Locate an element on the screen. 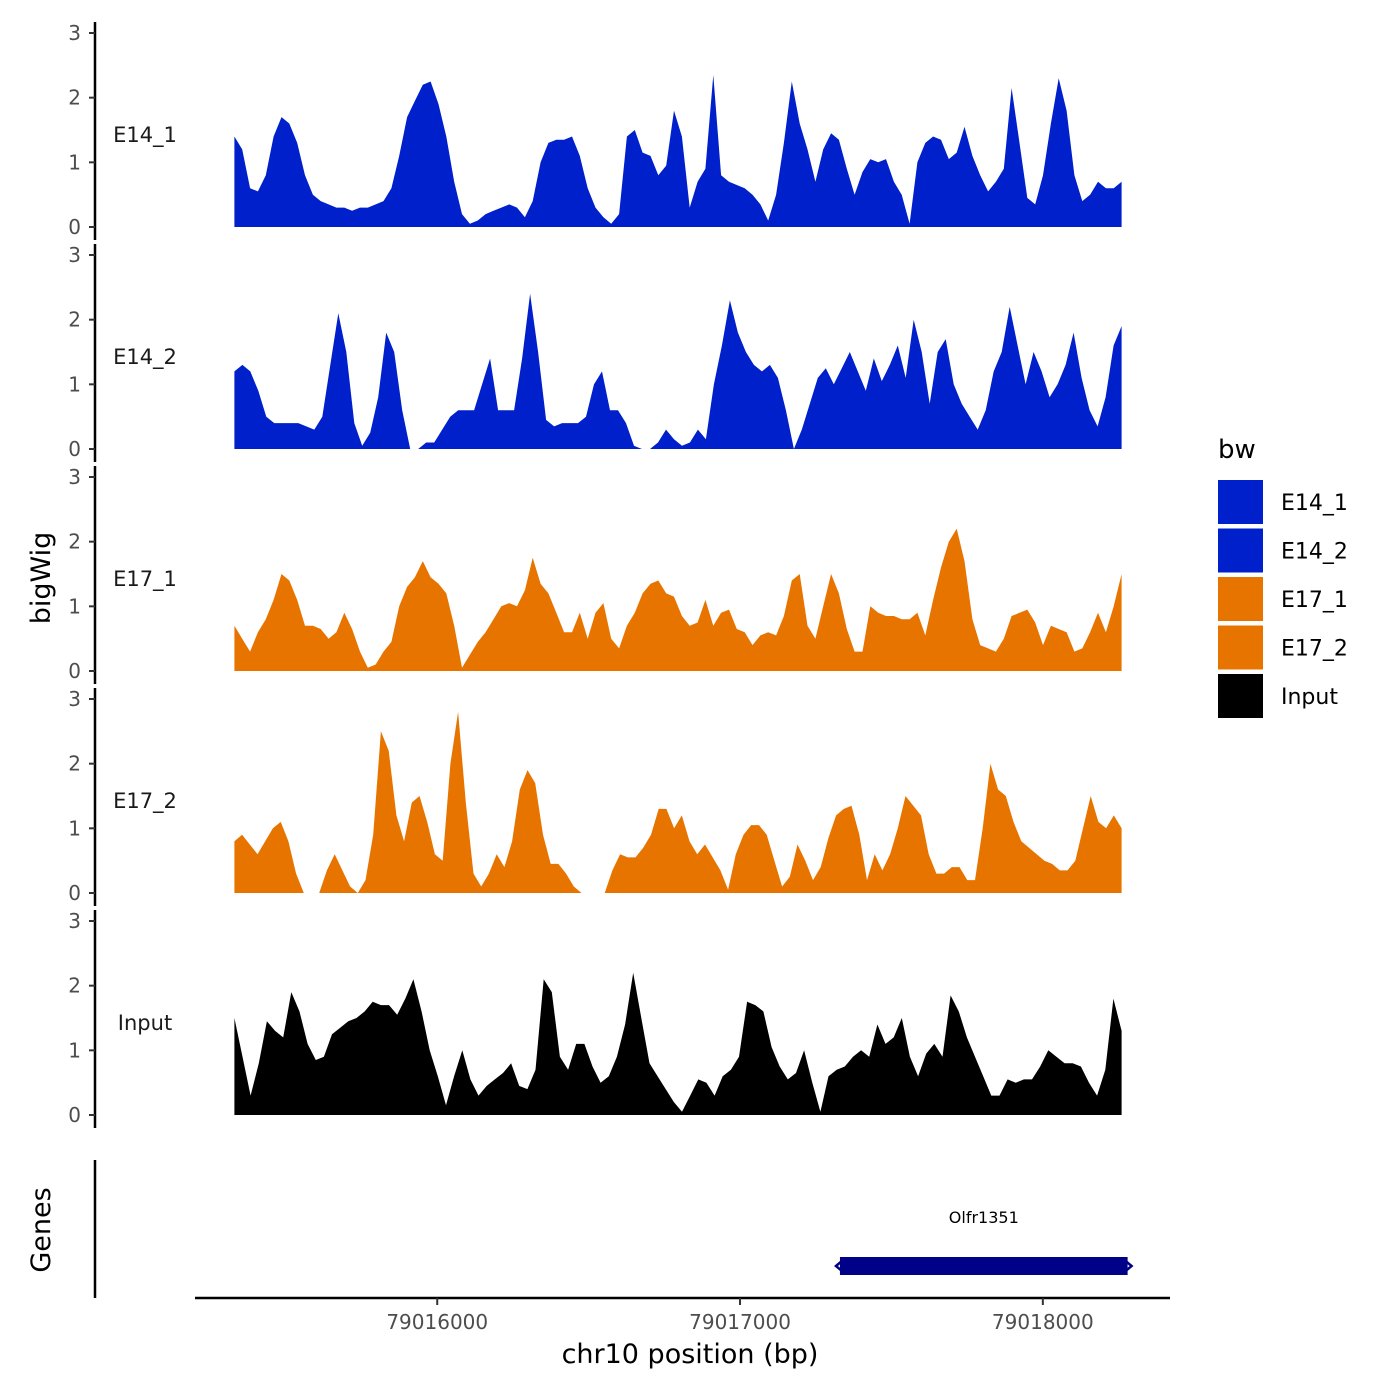 This screenshot has width=1400, height=1400. genes-axis-title: Genes is located at coordinates (41, 1229).